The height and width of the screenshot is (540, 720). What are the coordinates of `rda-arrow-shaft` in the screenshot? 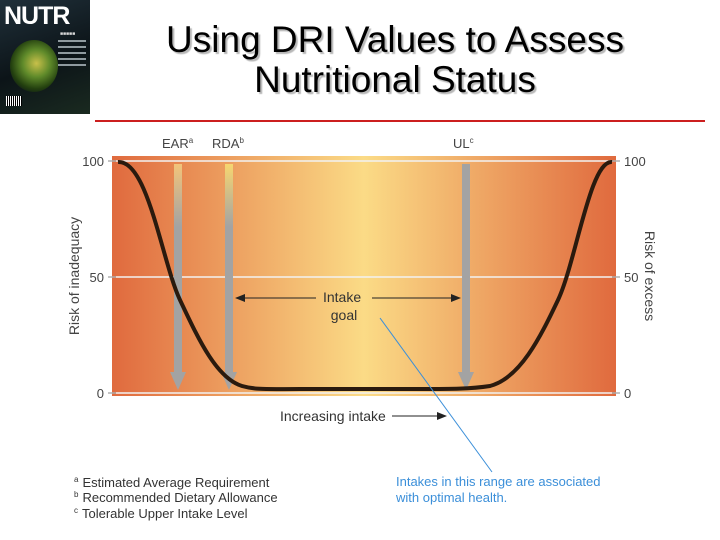 It's located at (229, 269).